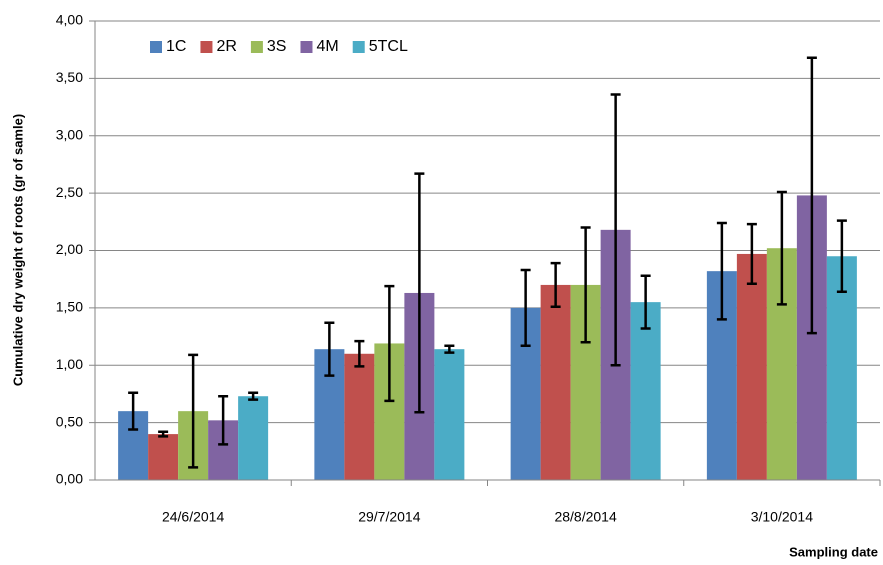 This screenshot has height=565, width=883. What do you see at coordinates (782, 517) in the screenshot?
I see `x-tick-label: 3/10/2014` at bounding box center [782, 517].